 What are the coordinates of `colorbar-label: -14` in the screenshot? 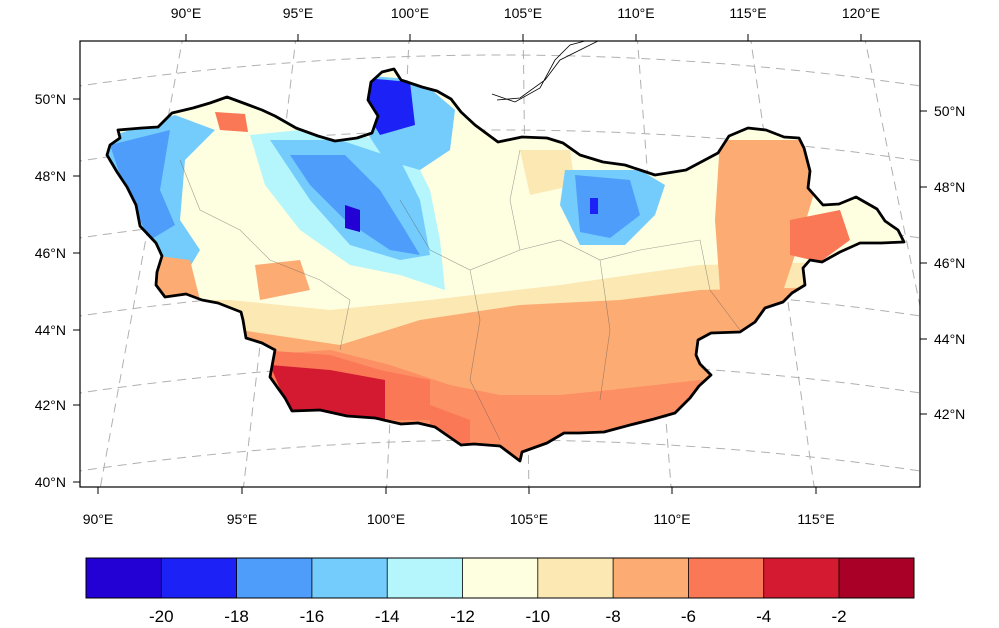 It's located at (387, 616).